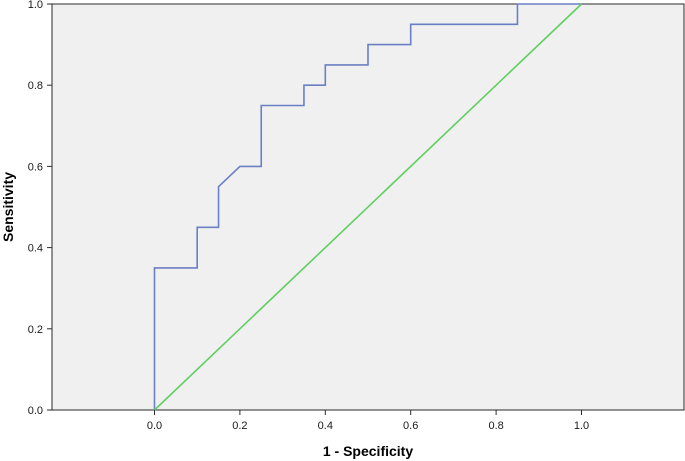  What do you see at coordinates (368, 451) in the screenshot?
I see `x-axis-title: 1 - Specificity` at bounding box center [368, 451].